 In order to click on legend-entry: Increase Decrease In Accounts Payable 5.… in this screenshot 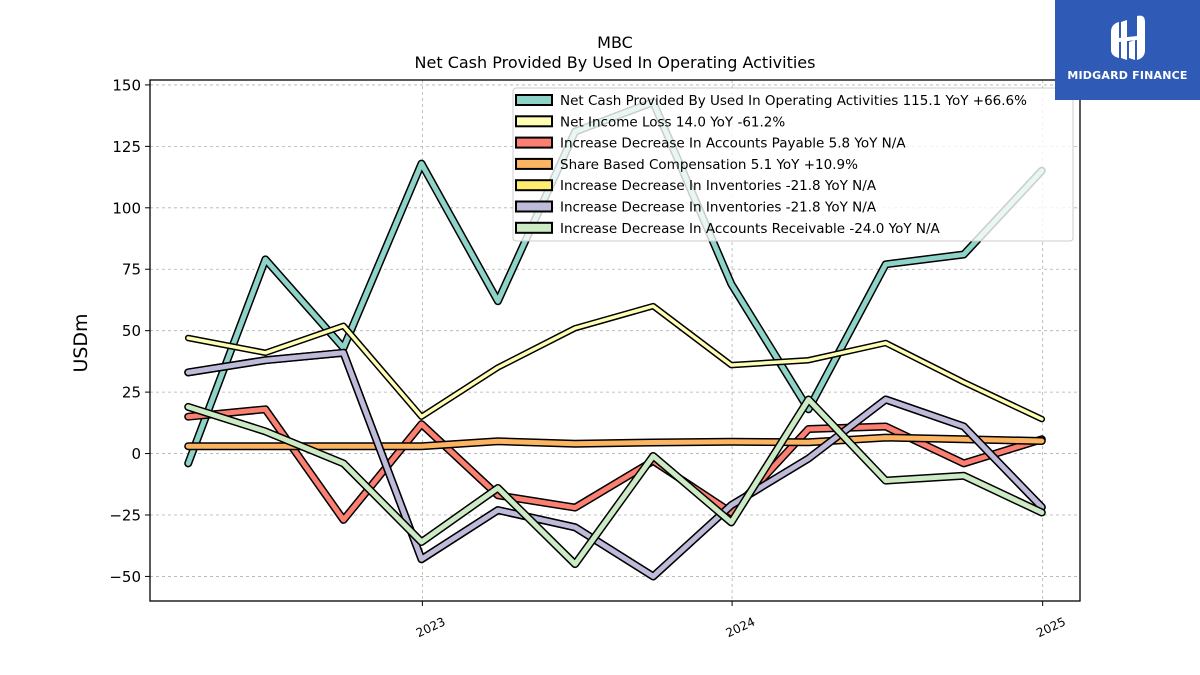, I will do `click(733, 144)`.